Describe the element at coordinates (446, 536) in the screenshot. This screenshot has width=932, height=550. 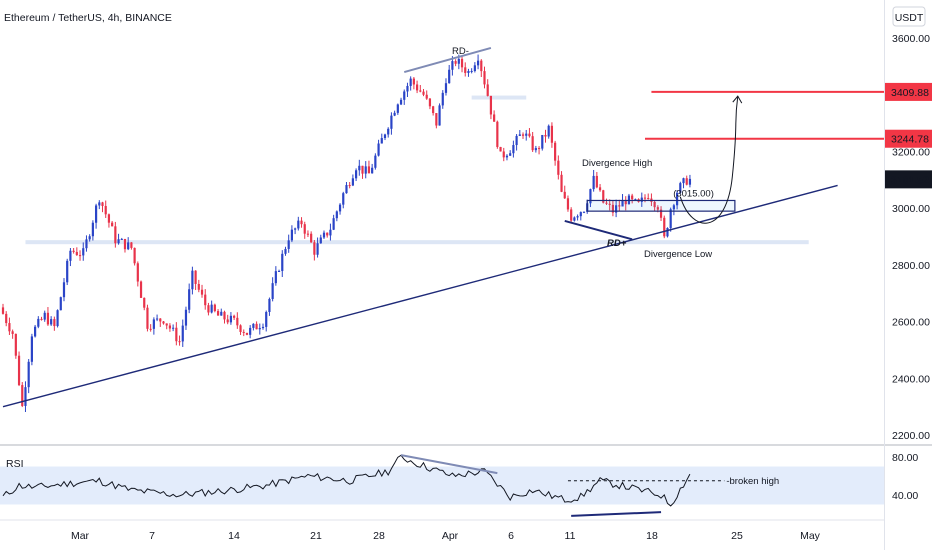
I see `time-axis: Mar 7 14 21 28 Apr 6 11 18 25 May` at that location.